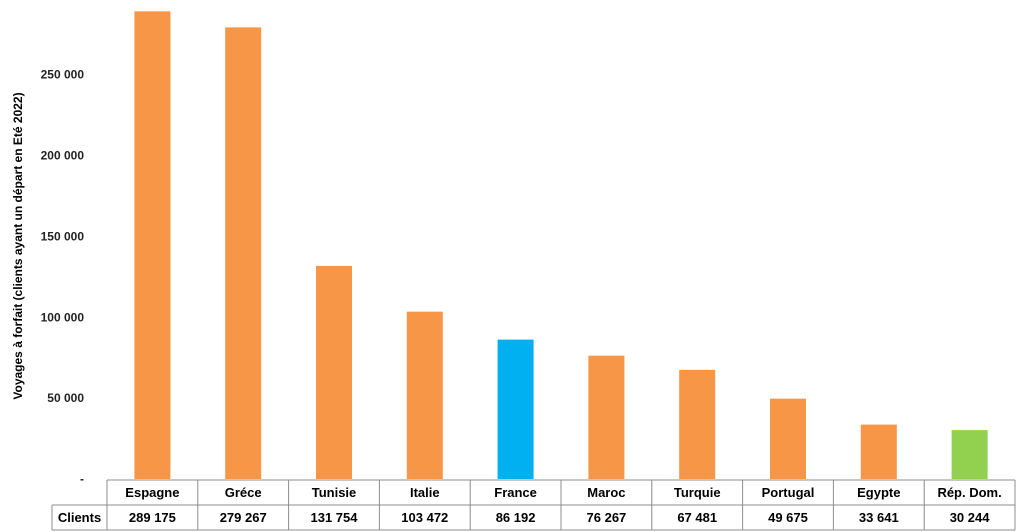  What do you see at coordinates (243, 492) in the screenshot?
I see `category-label: Gréce` at bounding box center [243, 492].